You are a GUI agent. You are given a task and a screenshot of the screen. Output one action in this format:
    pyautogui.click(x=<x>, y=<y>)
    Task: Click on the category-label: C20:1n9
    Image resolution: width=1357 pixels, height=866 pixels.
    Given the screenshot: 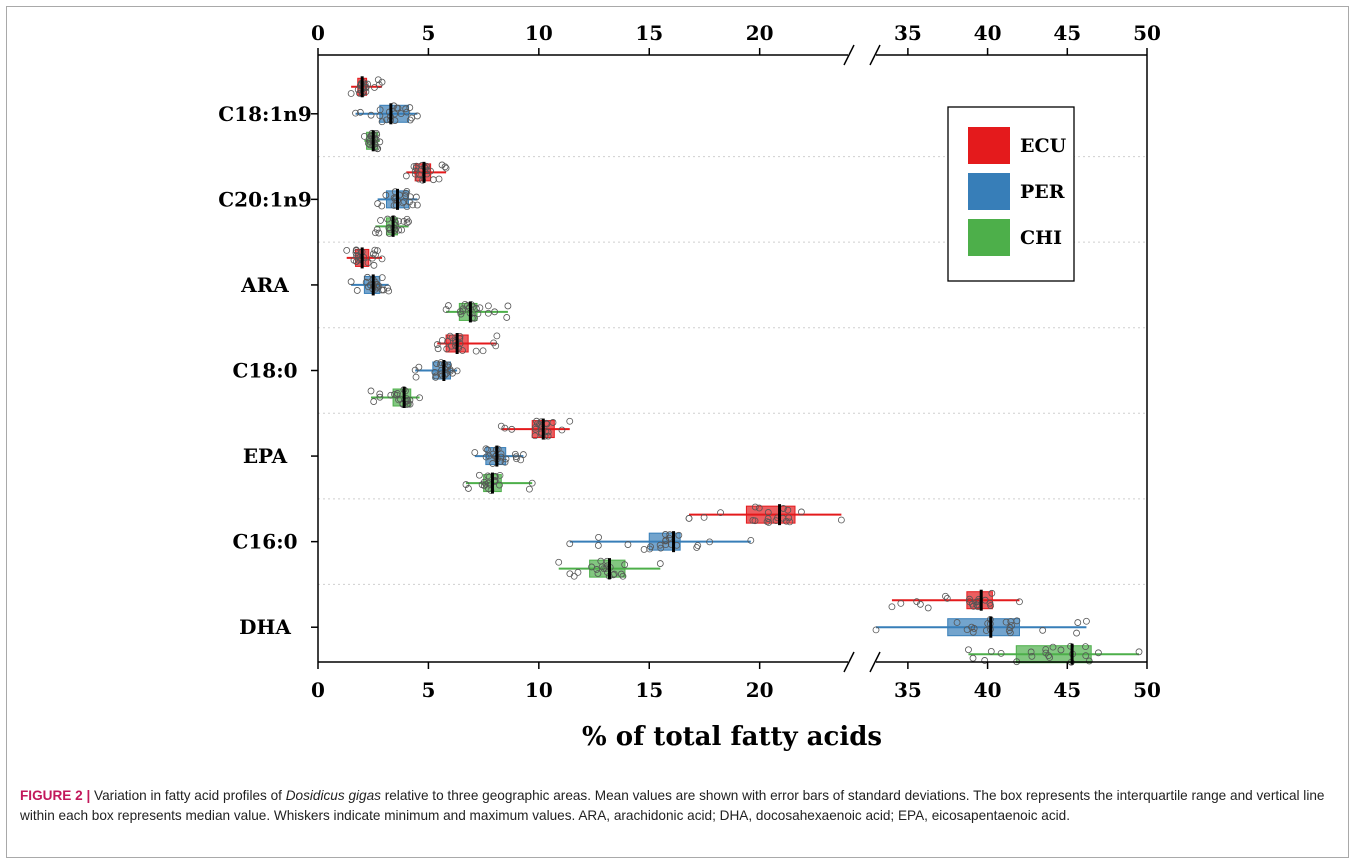 What is the action you would take?
    pyautogui.click(x=265, y=199)
    